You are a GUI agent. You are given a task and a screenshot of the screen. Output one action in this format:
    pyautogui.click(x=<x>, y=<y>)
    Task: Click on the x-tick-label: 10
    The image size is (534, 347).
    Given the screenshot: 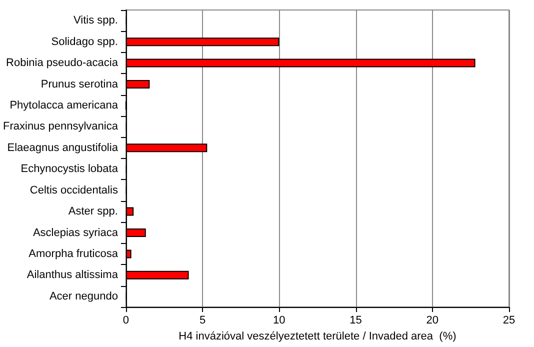 What is the action you would take?
    pyautogui.click(x=279, y=320)
    